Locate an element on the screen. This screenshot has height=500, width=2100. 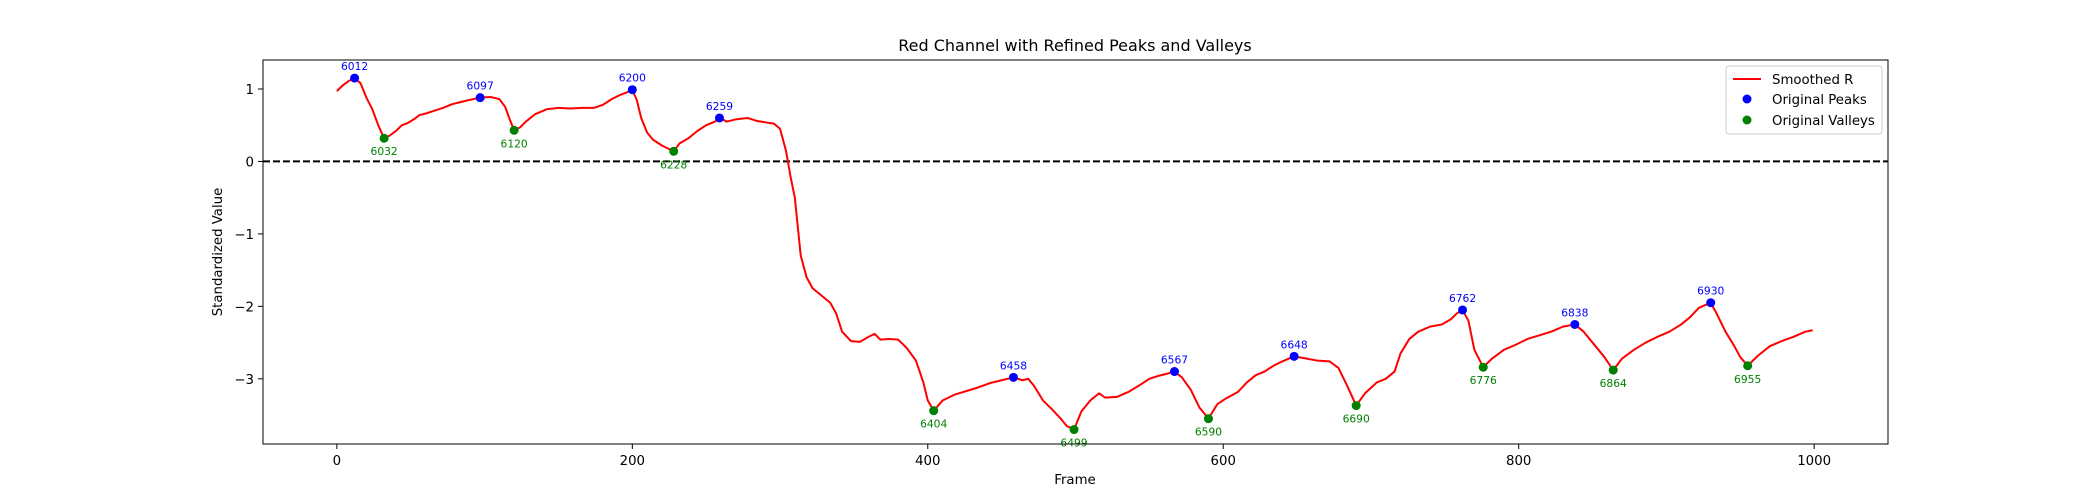
peak-label: 6200 is located at coordinates (632, 78).